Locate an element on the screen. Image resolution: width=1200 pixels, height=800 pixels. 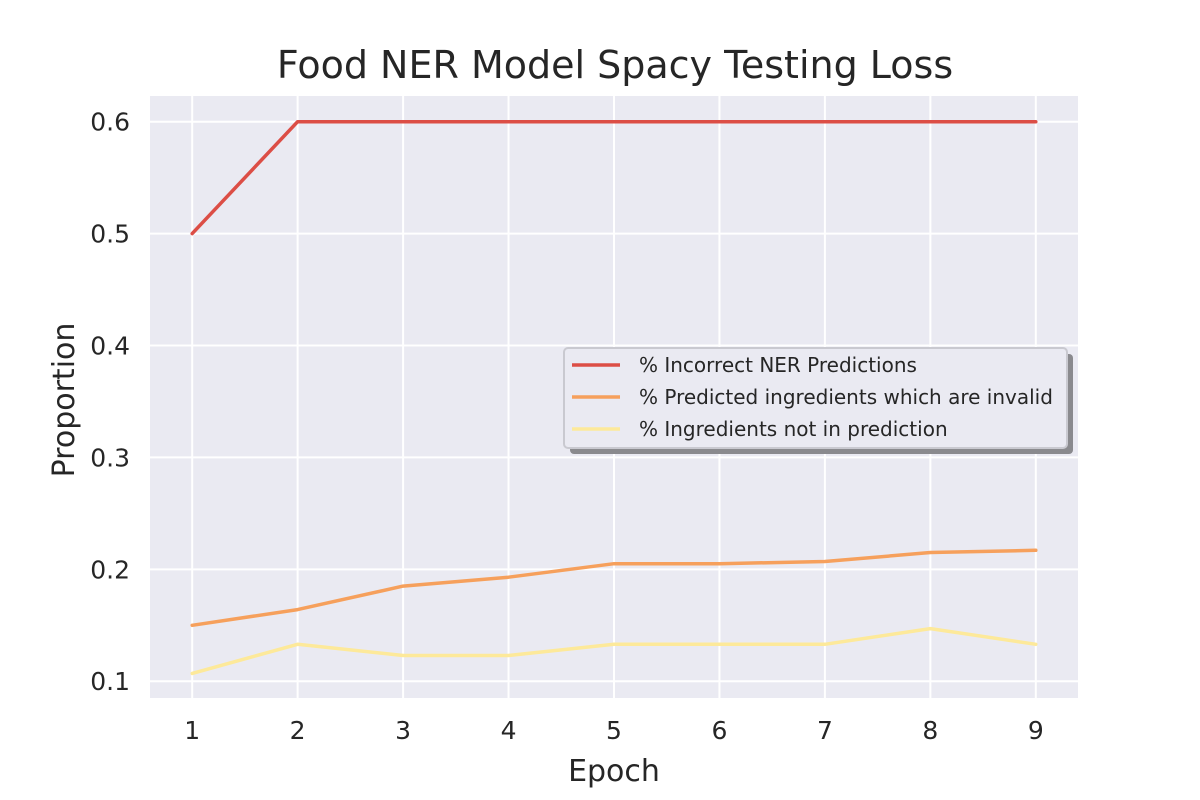
legend-label: % Incorrect NER Predictions is located at coordinates (778, 365).